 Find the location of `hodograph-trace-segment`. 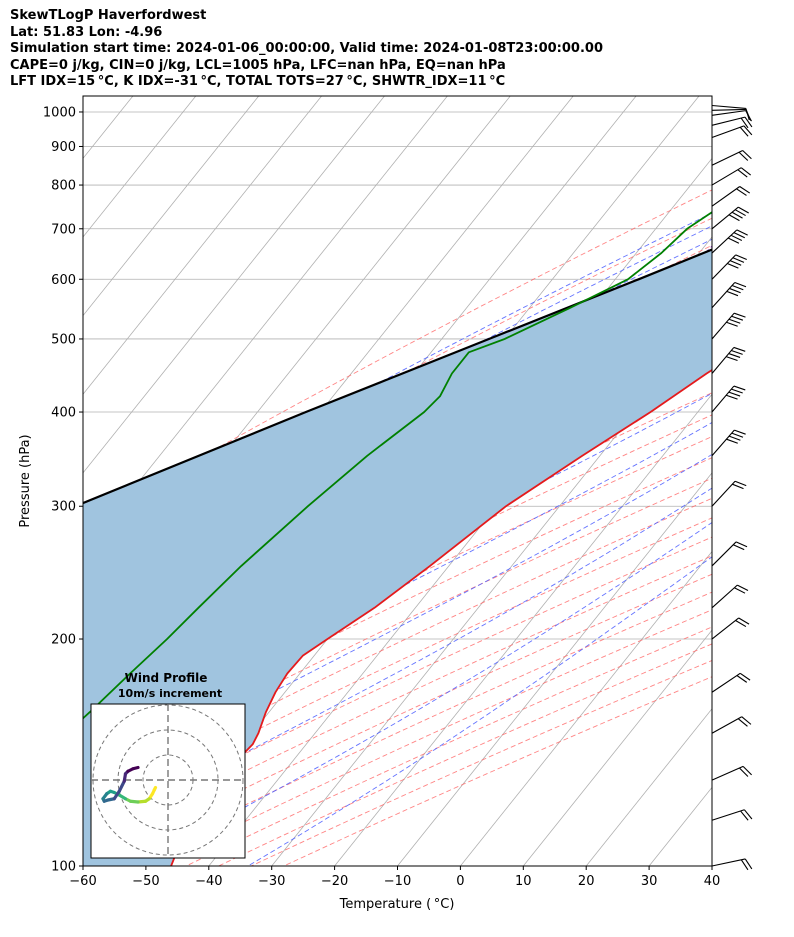

hodograph-trace-segment is located at coordinates (135, 768).